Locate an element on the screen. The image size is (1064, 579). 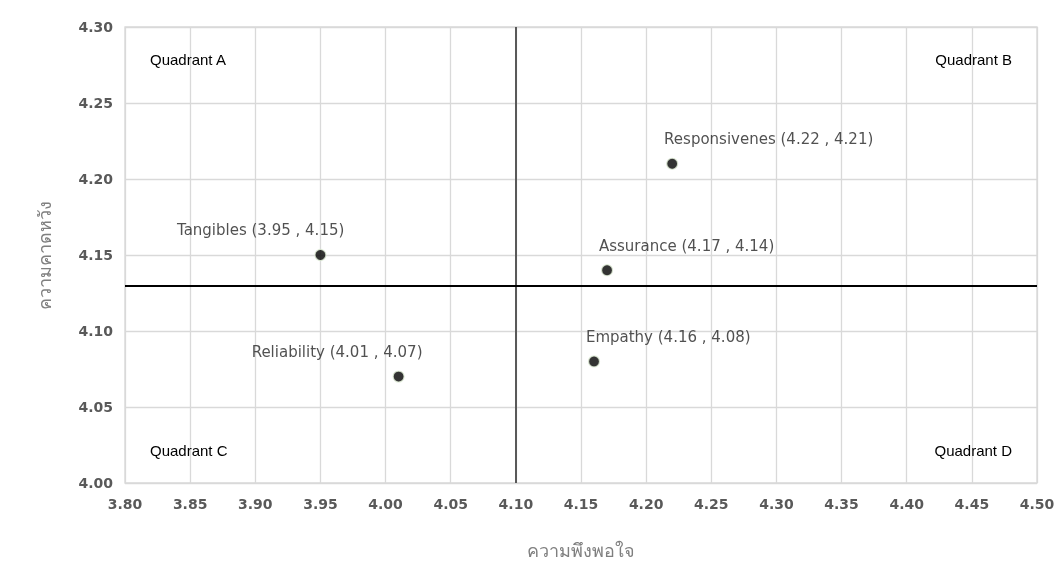
data-label: Assurance (4.17 , 4.14) is located at coordinates (686, 245).